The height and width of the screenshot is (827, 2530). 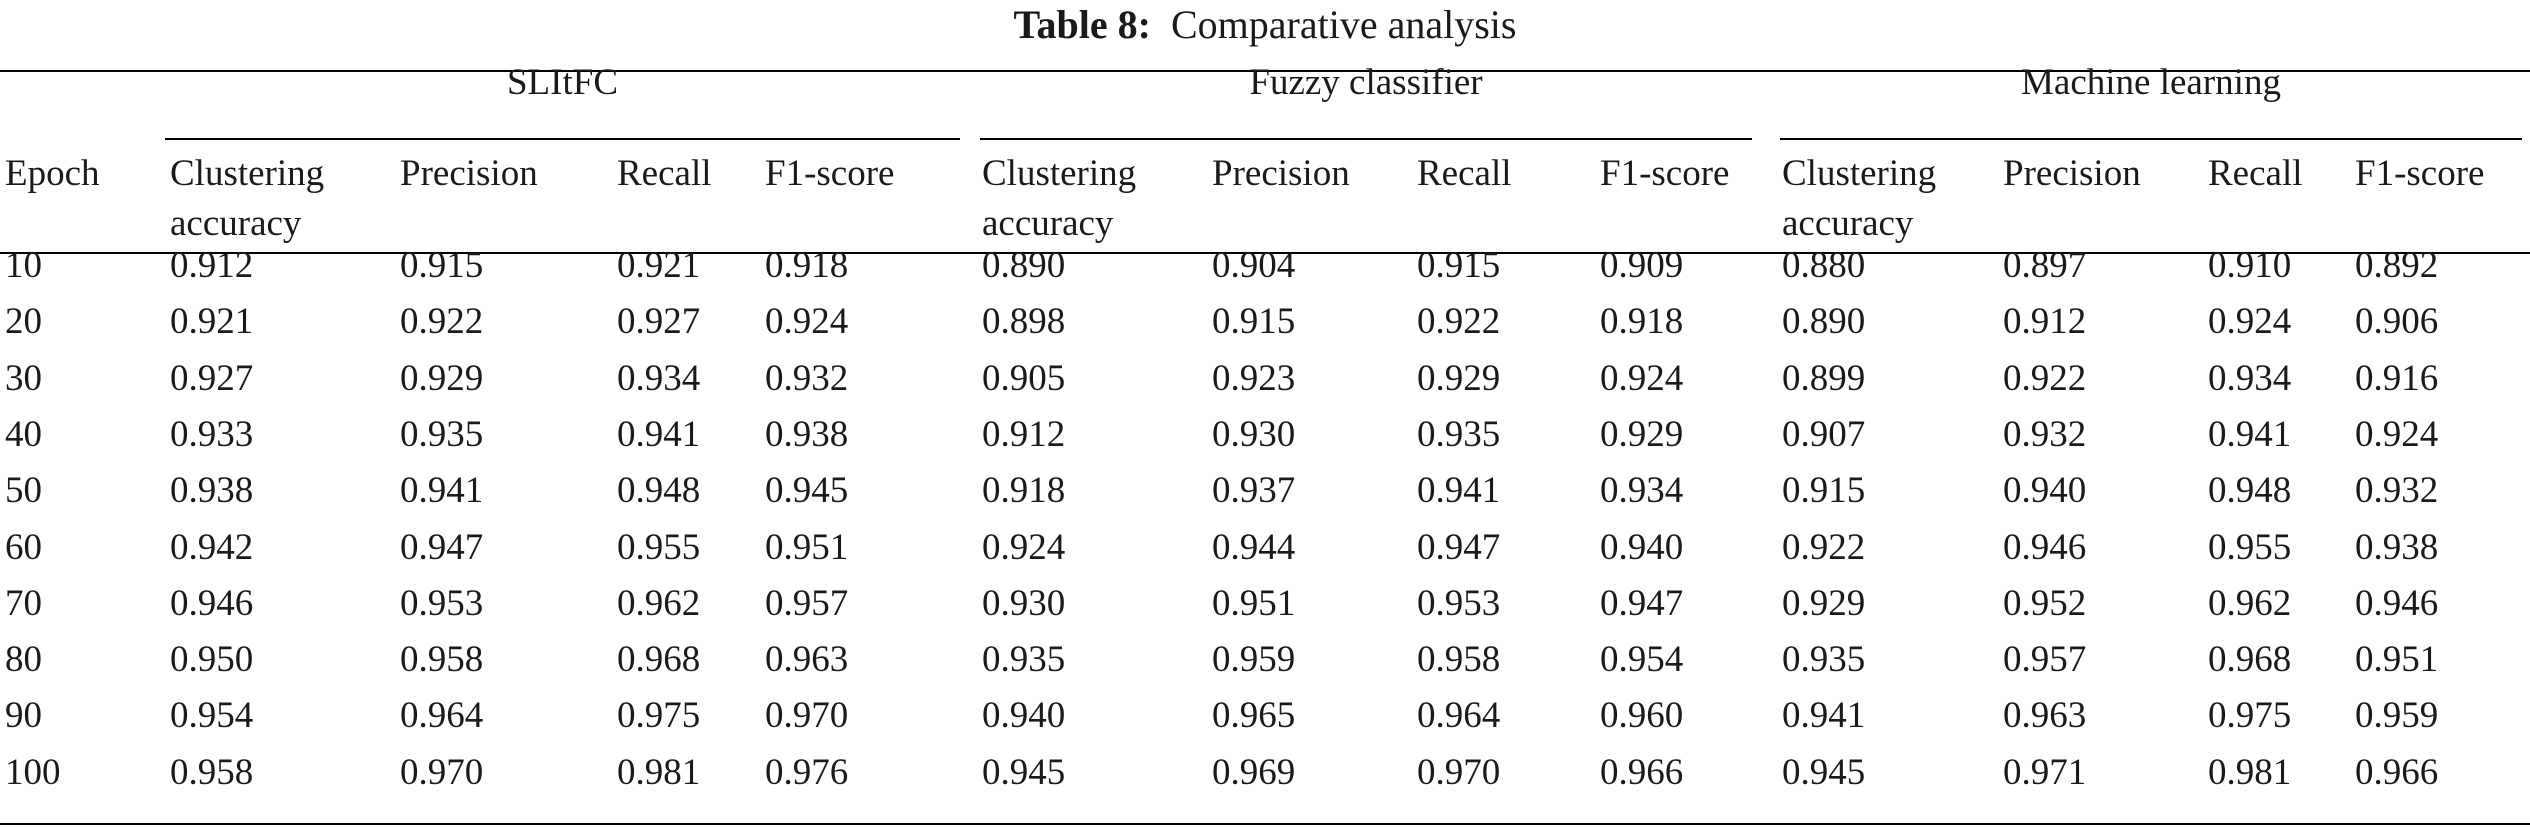 What do you see at coordinates (236, 223) in the screenshot?
I see `column-header-line2: accuracy` at bounding box center [236, 223].